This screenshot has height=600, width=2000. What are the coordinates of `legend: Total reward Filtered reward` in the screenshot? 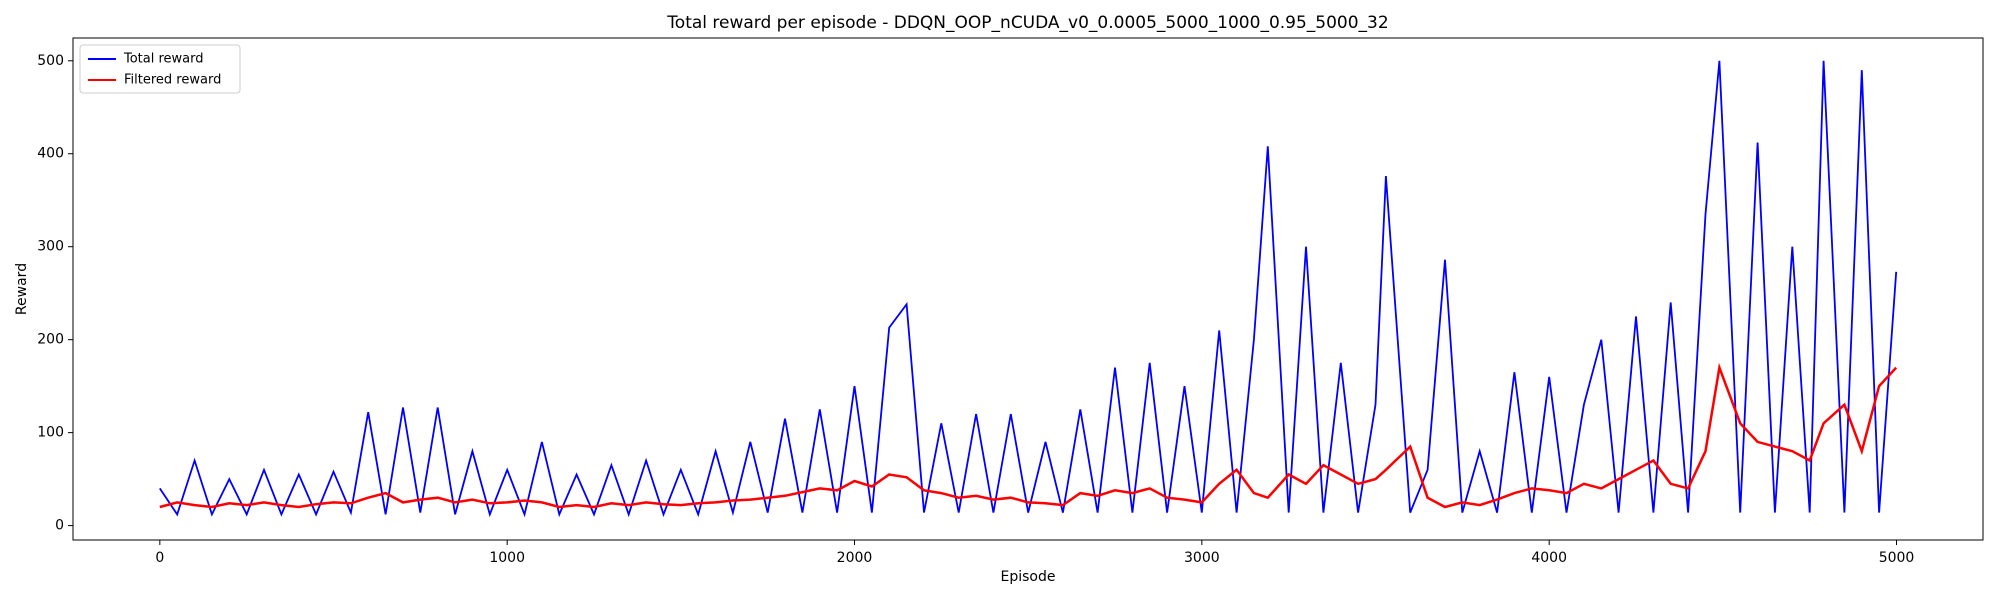 It's located at (160, 69).